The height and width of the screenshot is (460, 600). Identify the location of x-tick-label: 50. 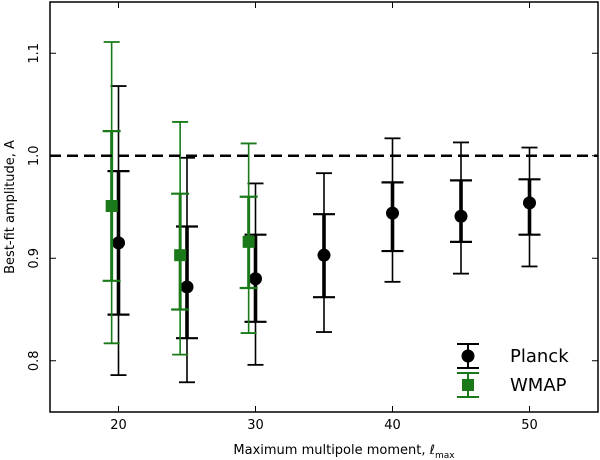
(529, 425).